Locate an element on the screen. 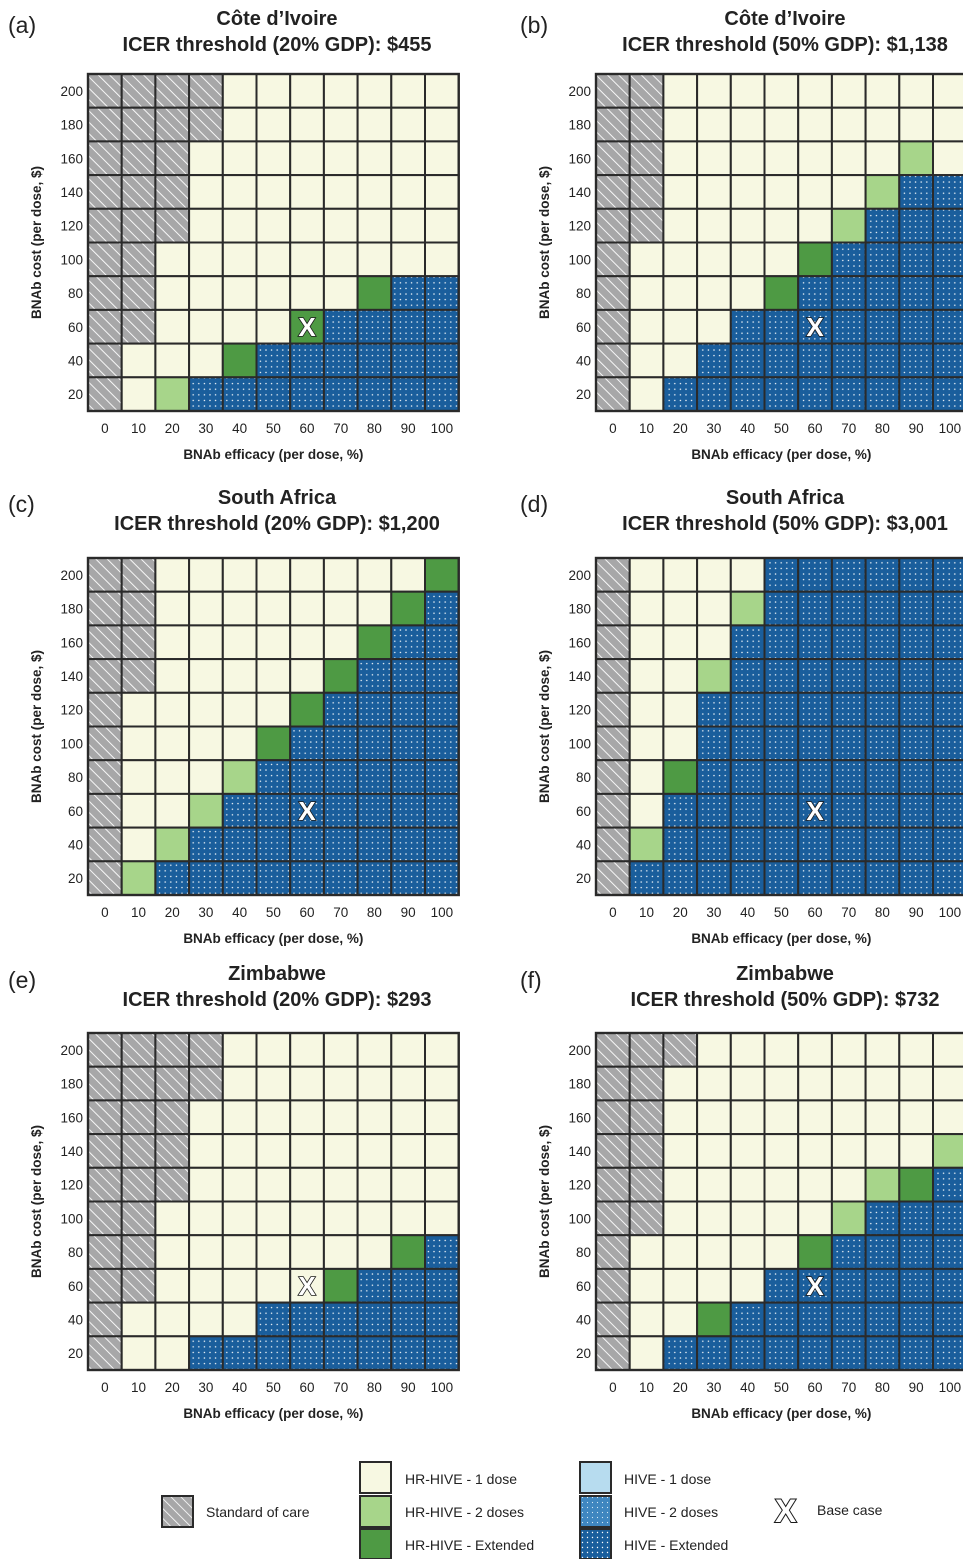  legend-item-hive-2-doses: HIVE - 2 doses is located at coordinates (648, 1511).